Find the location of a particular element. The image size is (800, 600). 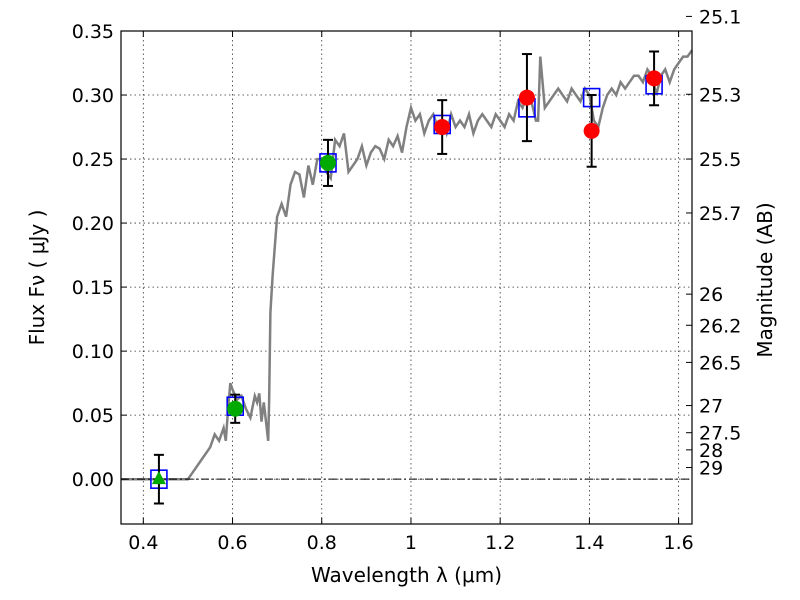

x-tick-label: 1.4 is located at coordinates (589, 543).